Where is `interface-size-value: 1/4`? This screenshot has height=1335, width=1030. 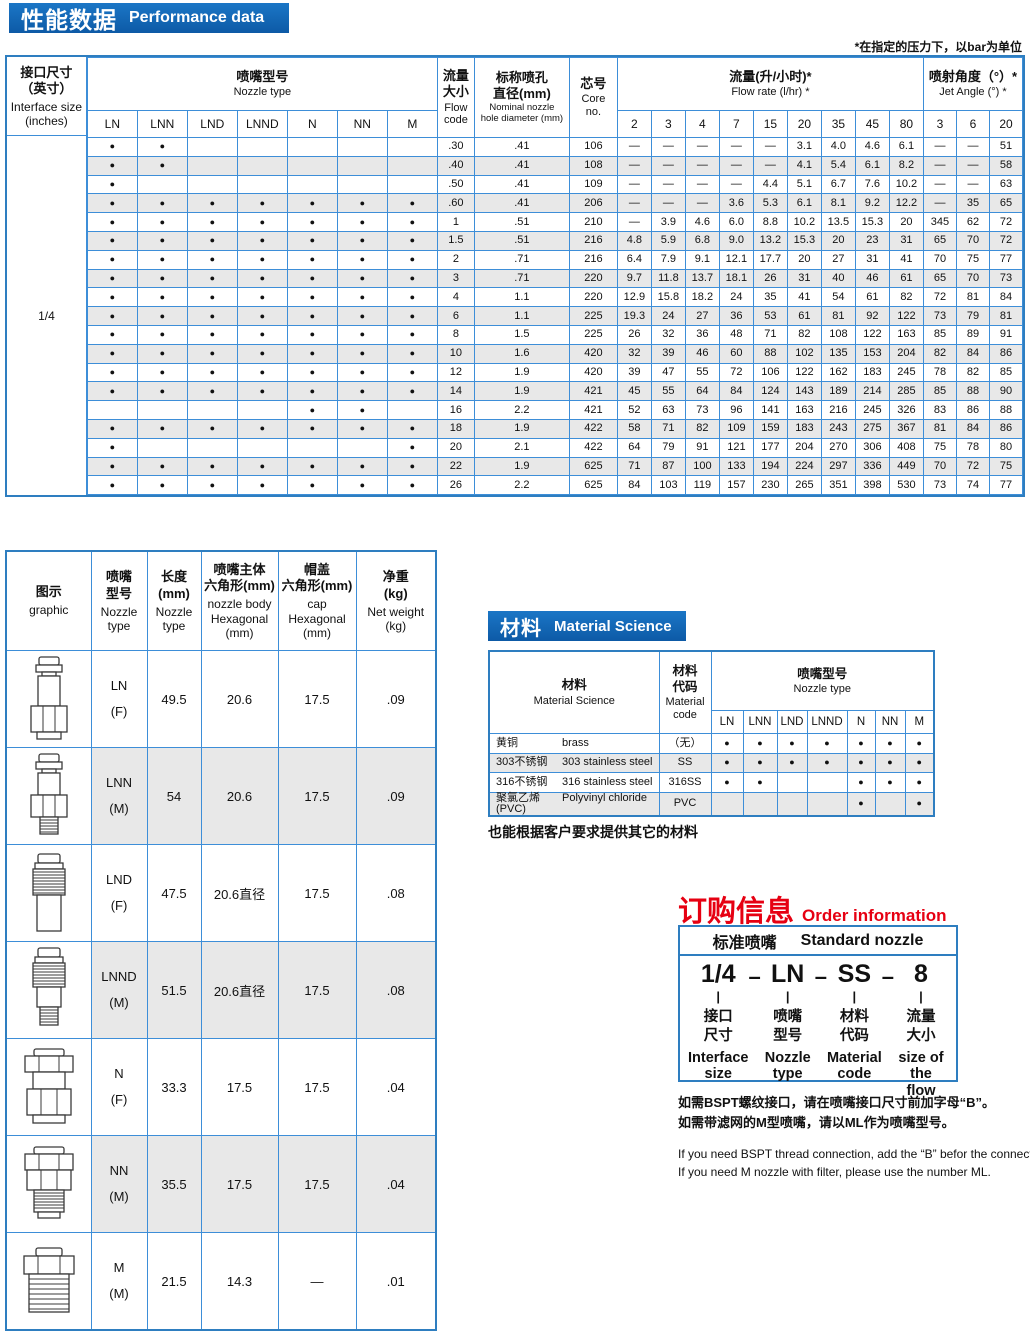
interface-size-value: 1/4 is located at coordinates (46, 315).